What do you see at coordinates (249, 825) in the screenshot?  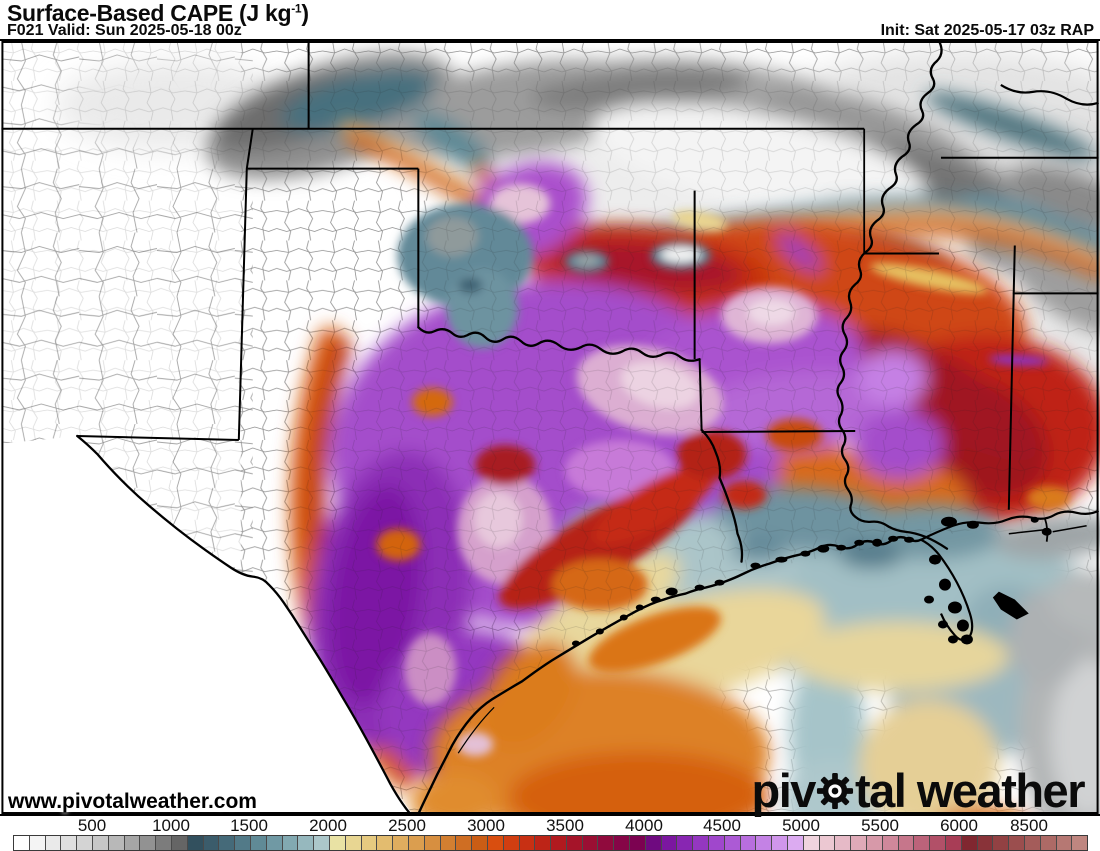 I see `colorbar-tick-label: 1500` at bounding box center [249, 825].